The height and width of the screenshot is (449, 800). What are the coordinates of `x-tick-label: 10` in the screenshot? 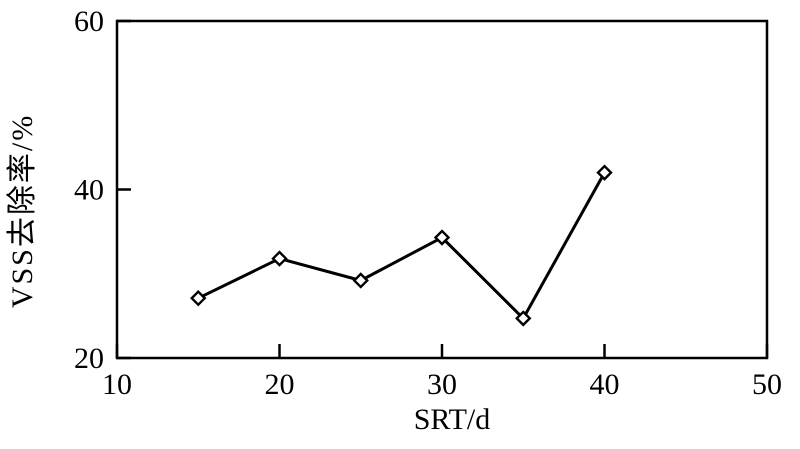 It's located at (117, 384).